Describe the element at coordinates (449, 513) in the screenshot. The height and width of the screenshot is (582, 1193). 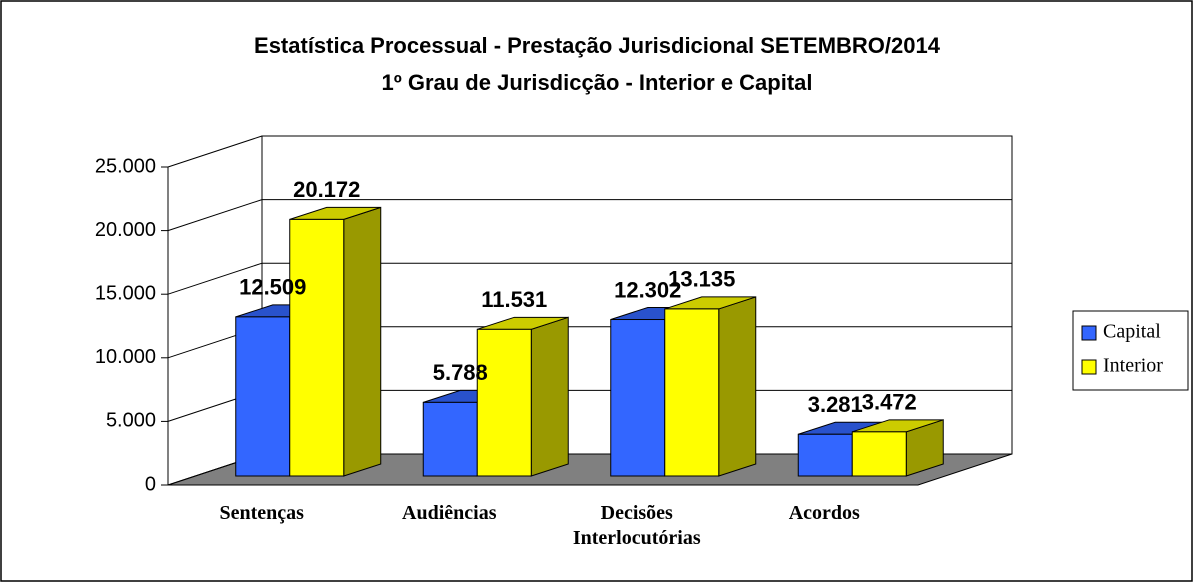
I see `x-tick-label: Audiências` at that location.